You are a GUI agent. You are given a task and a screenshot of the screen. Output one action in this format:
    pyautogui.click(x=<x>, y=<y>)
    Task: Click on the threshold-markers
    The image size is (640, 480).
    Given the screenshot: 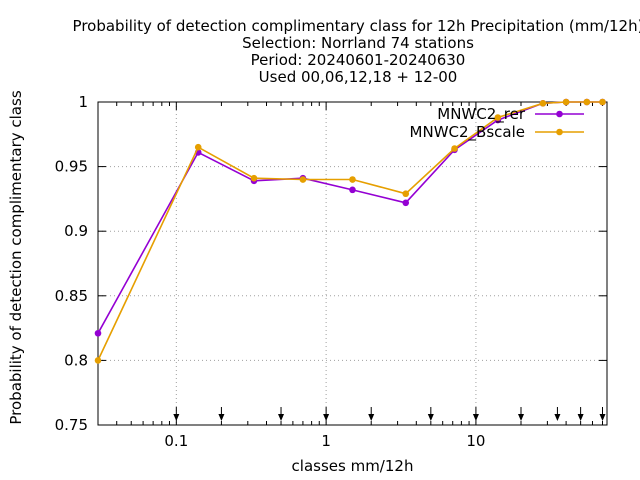 What is the action you would take?
    pyautogui.click(x=389, y=414)
    